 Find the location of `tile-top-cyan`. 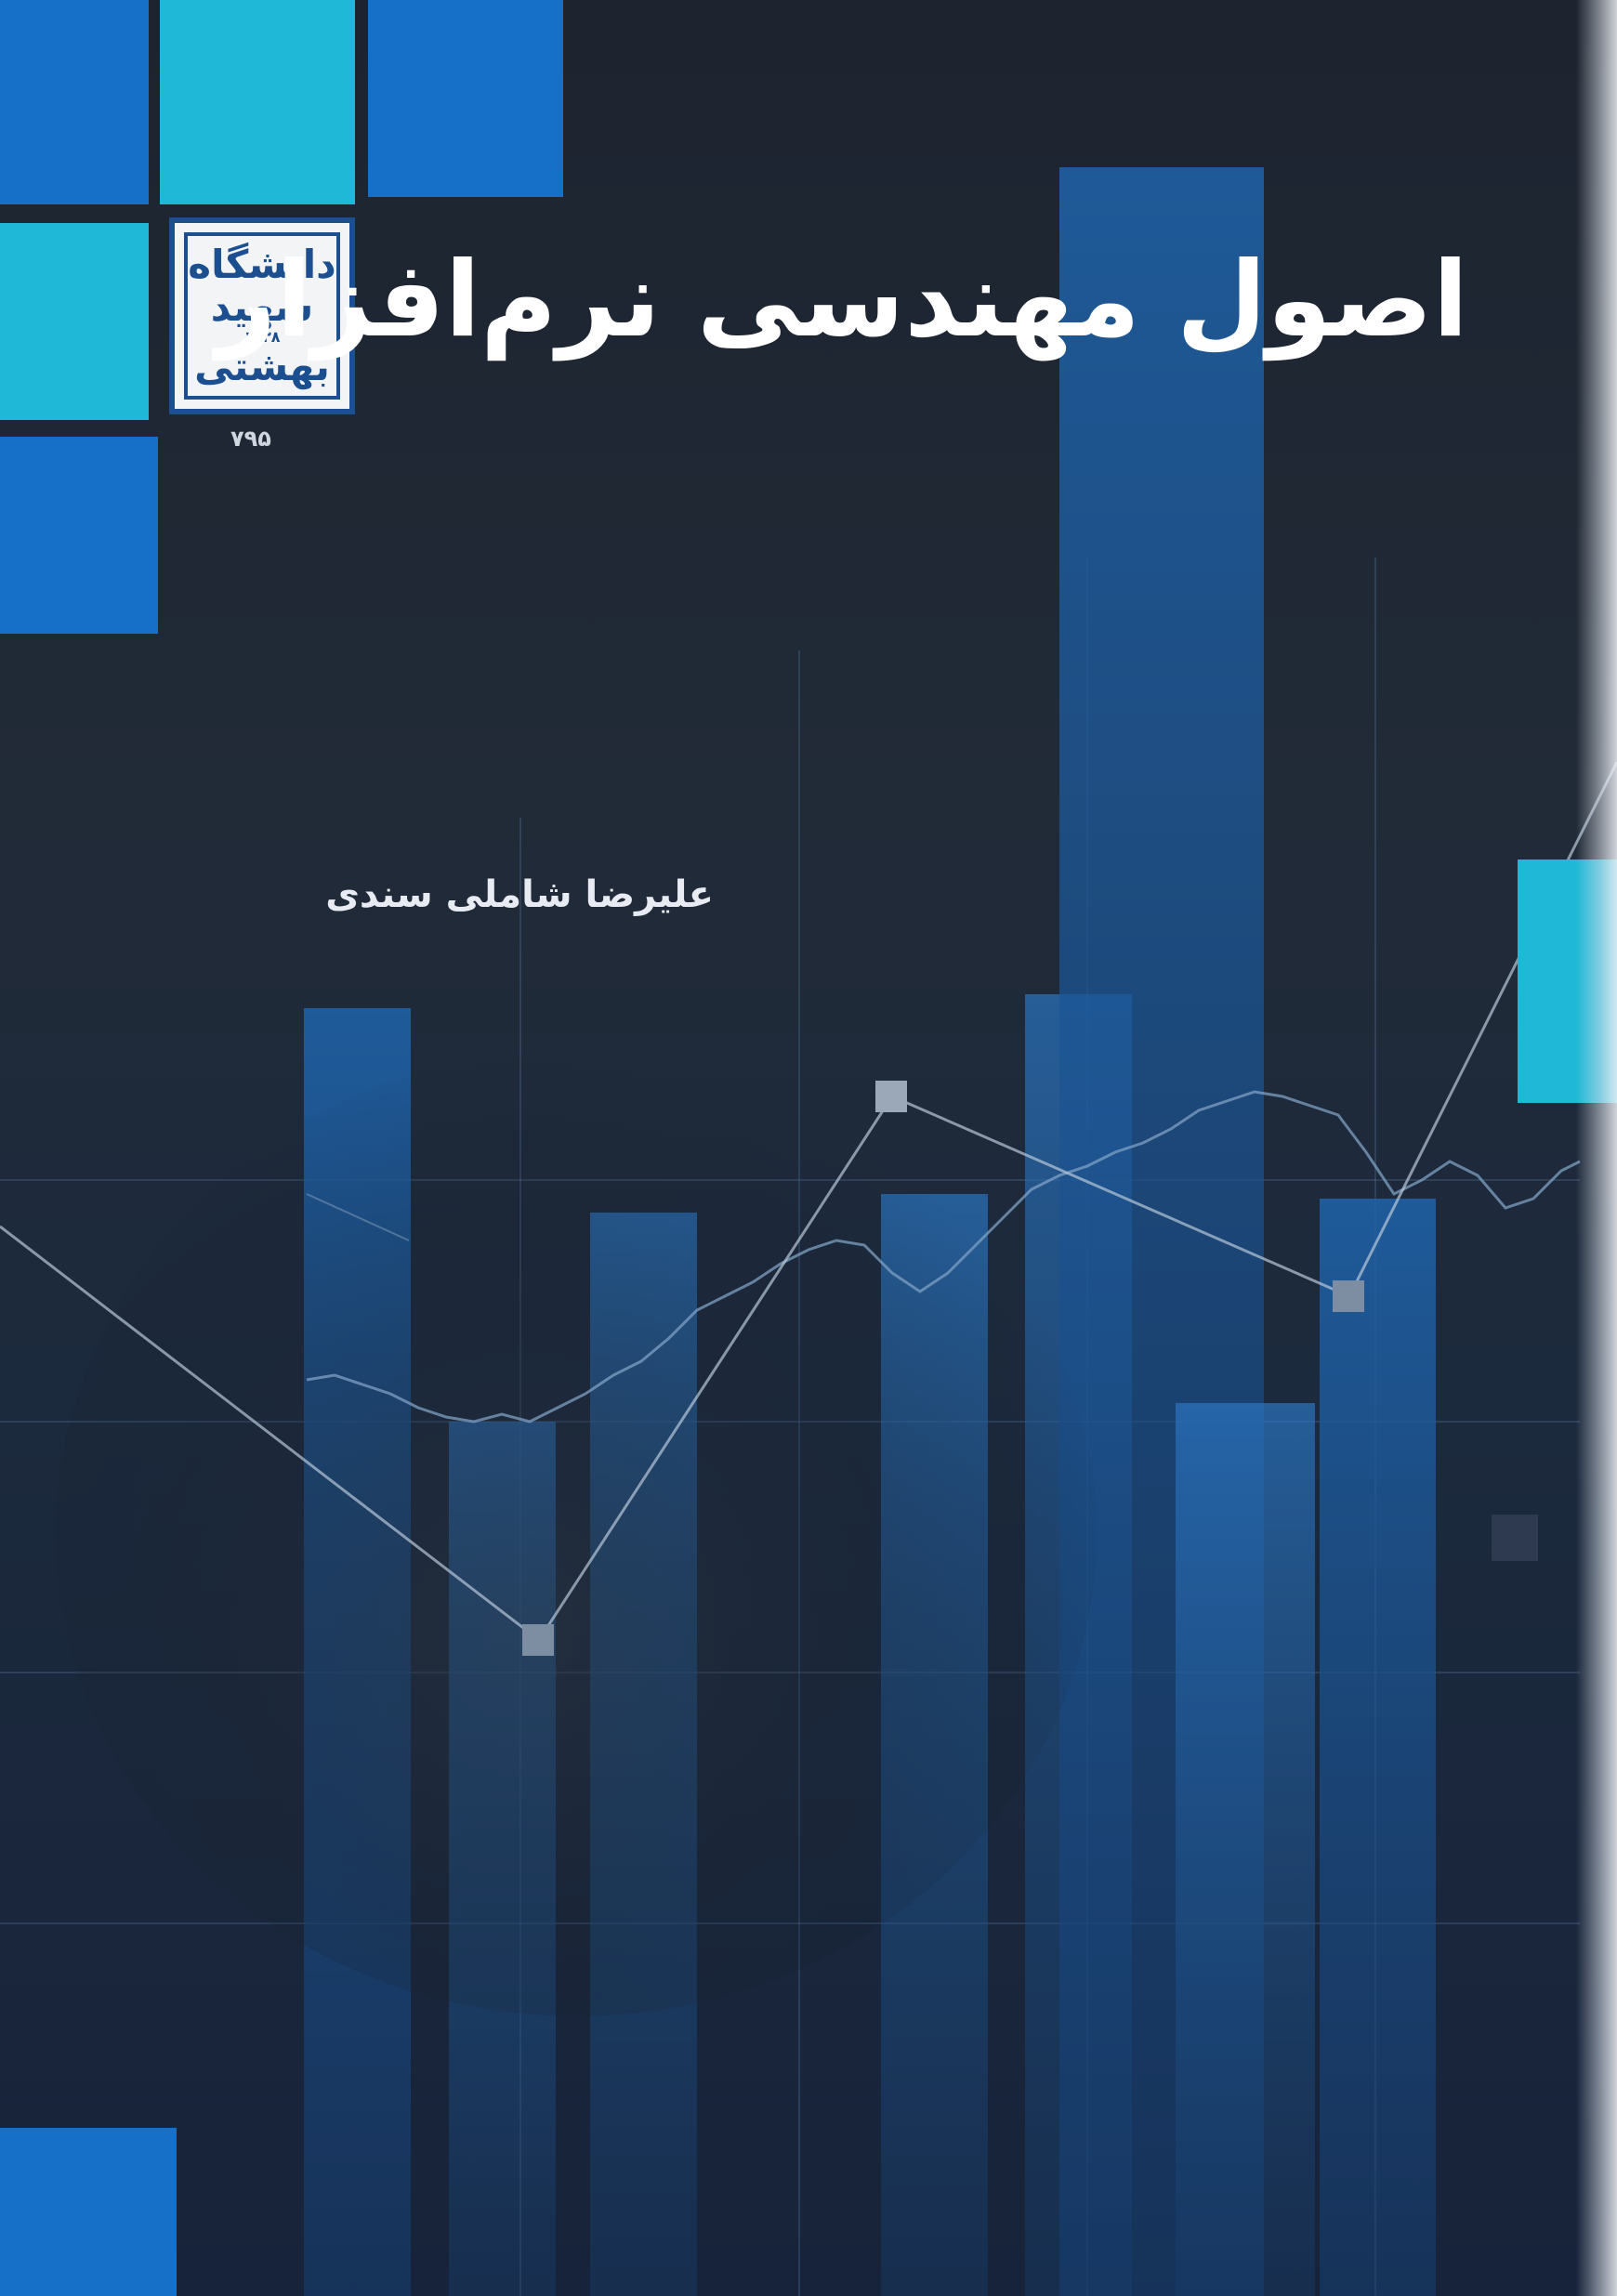

tile-top-cyan is located at coordinates (257, 102).